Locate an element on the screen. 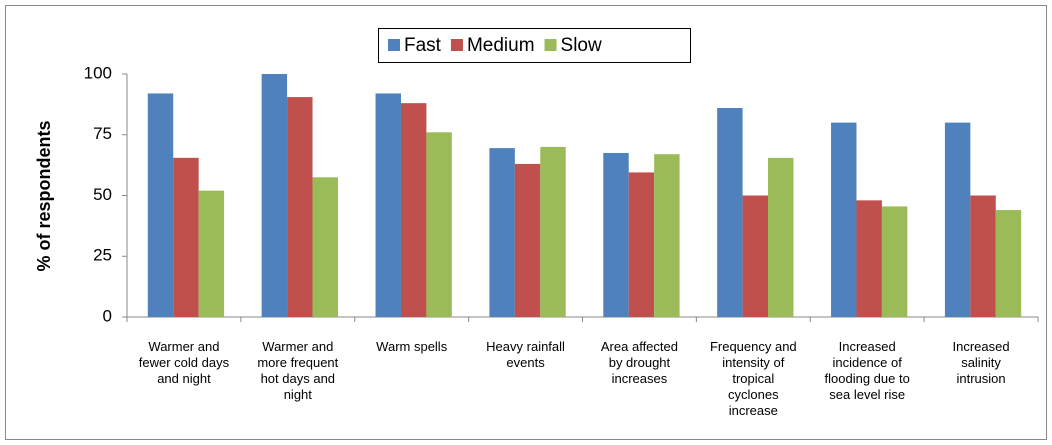 Image resolution: width=1052 pixels, height=445 pixels. x-tick-label: Heavy rainfall events is located at coordinates (525, 354).